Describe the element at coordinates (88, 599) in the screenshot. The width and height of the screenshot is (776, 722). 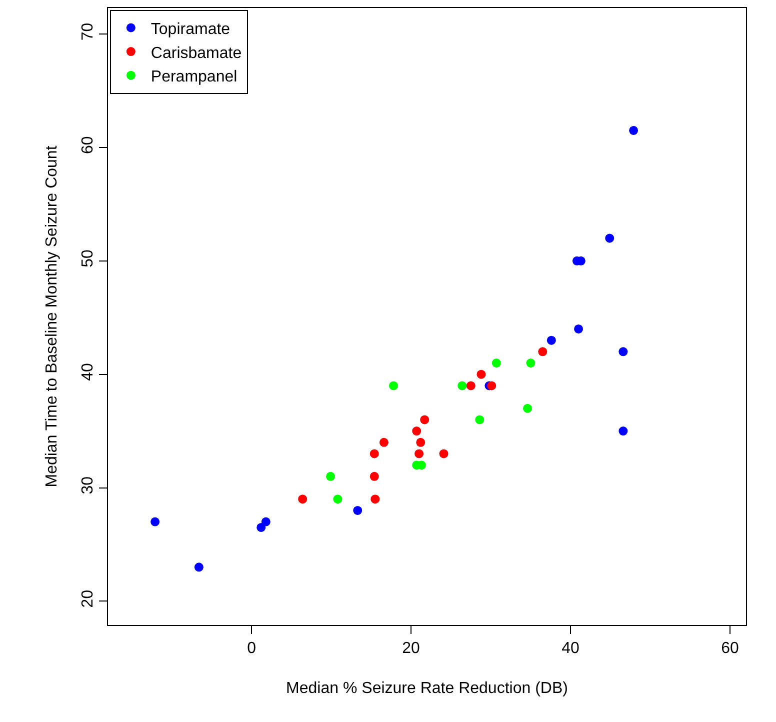
I see `y-tick-label: 20` at that location.